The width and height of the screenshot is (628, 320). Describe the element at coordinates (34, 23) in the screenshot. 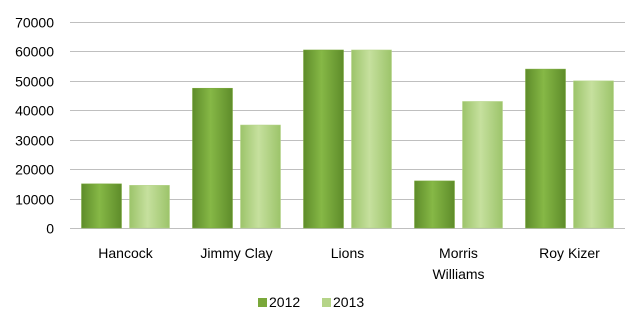

I see `y-tick-label-7: 70000` at that location.